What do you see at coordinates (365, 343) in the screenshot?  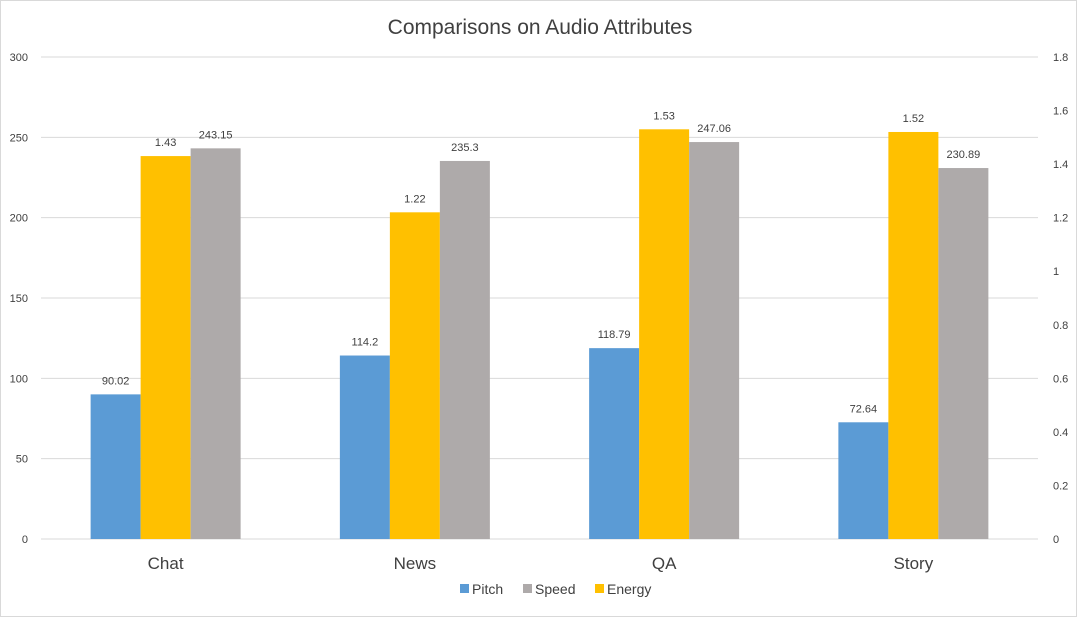 I see `data-label: 114.2` at bounding box center [365, 343].